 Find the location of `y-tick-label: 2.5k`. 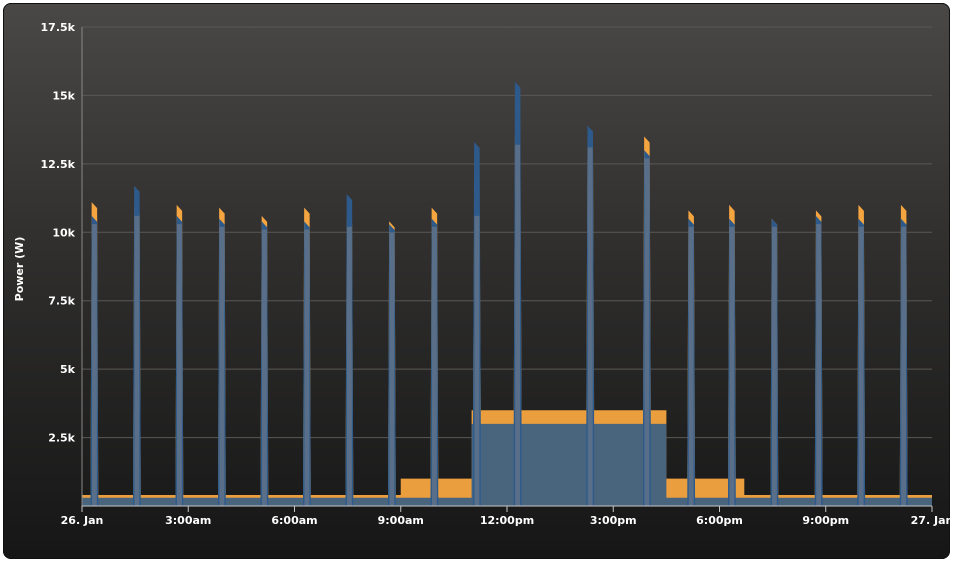

y-tick-label: 2.5k is located at coordinates (61, 438).